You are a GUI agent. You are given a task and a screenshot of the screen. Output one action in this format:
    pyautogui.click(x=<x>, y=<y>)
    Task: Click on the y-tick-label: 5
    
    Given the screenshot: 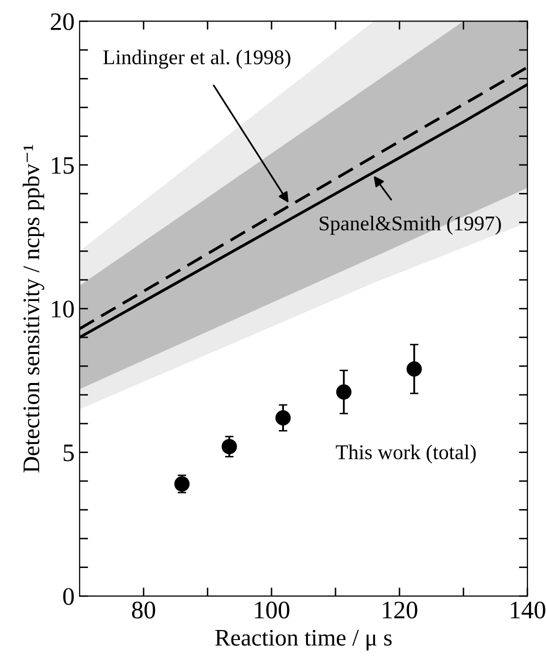 What is the action you would take?
    pyautogui.click(x=69, y=453)
    